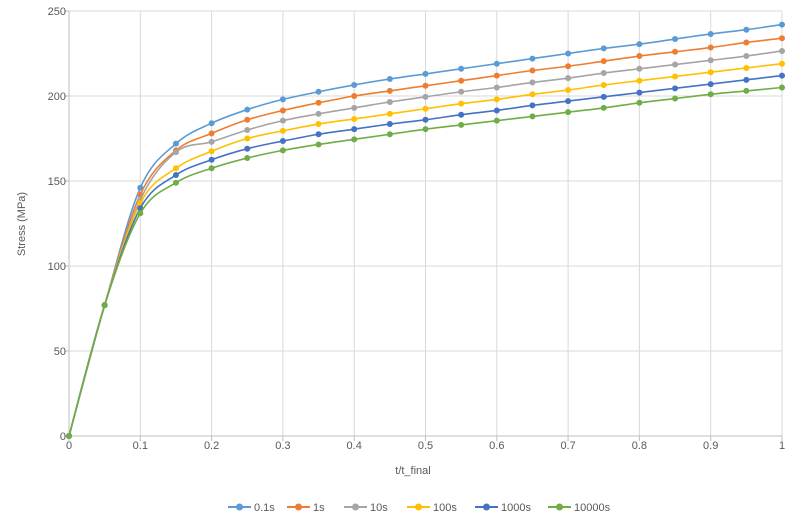  Describe the element at coordinates (419, 507) in the screenshot. I see `legend: 0.1s 1s 10s 100s 1000s 10000s` at that location.